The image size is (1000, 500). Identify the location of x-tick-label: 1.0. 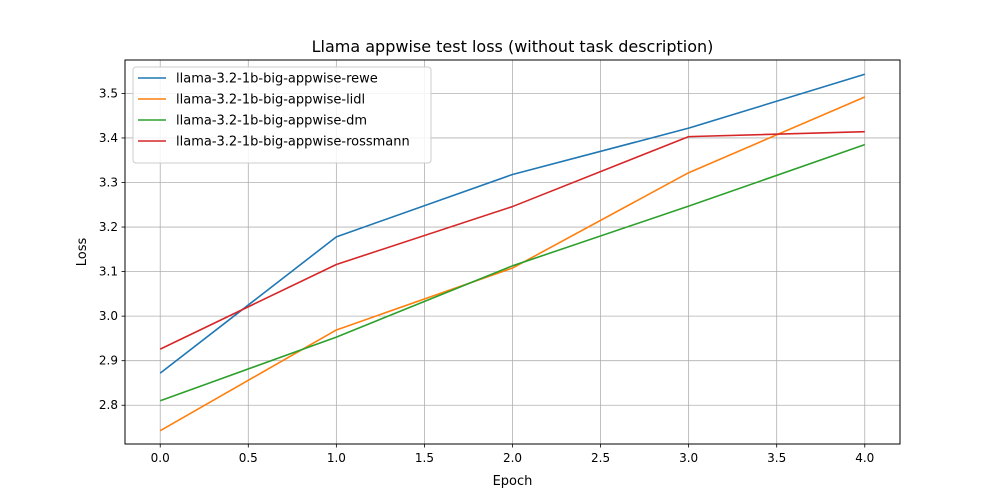
(336, 458).